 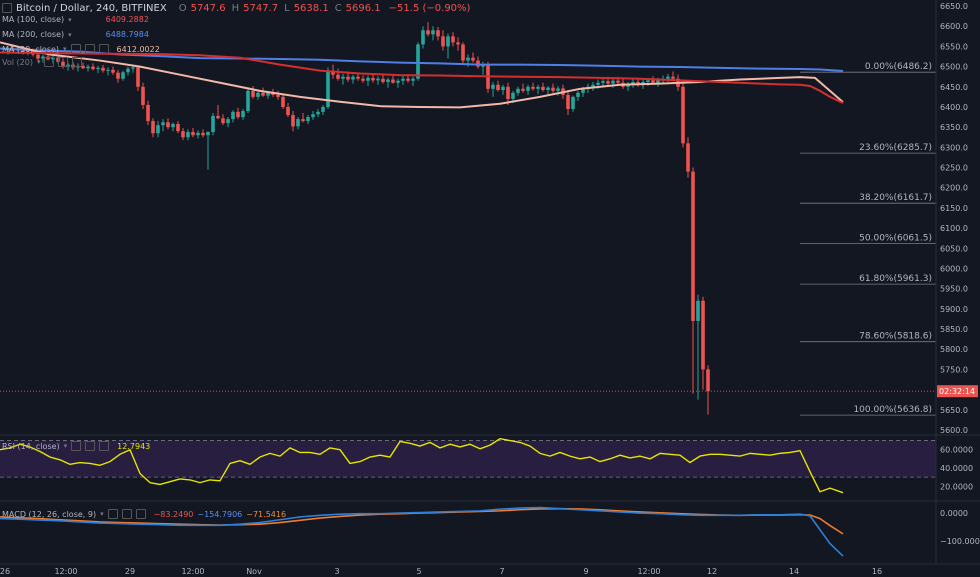 I want to click on price-tick-label: 6500.0, so click(x=954, y=67).